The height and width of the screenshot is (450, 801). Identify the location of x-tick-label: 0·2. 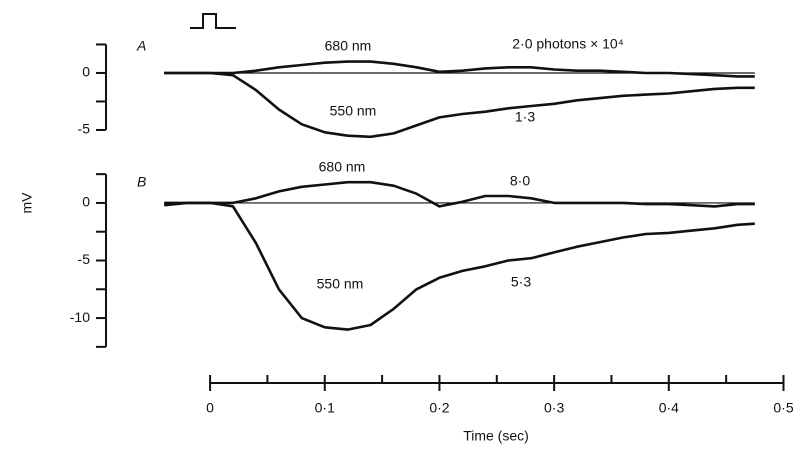
(439, 408).